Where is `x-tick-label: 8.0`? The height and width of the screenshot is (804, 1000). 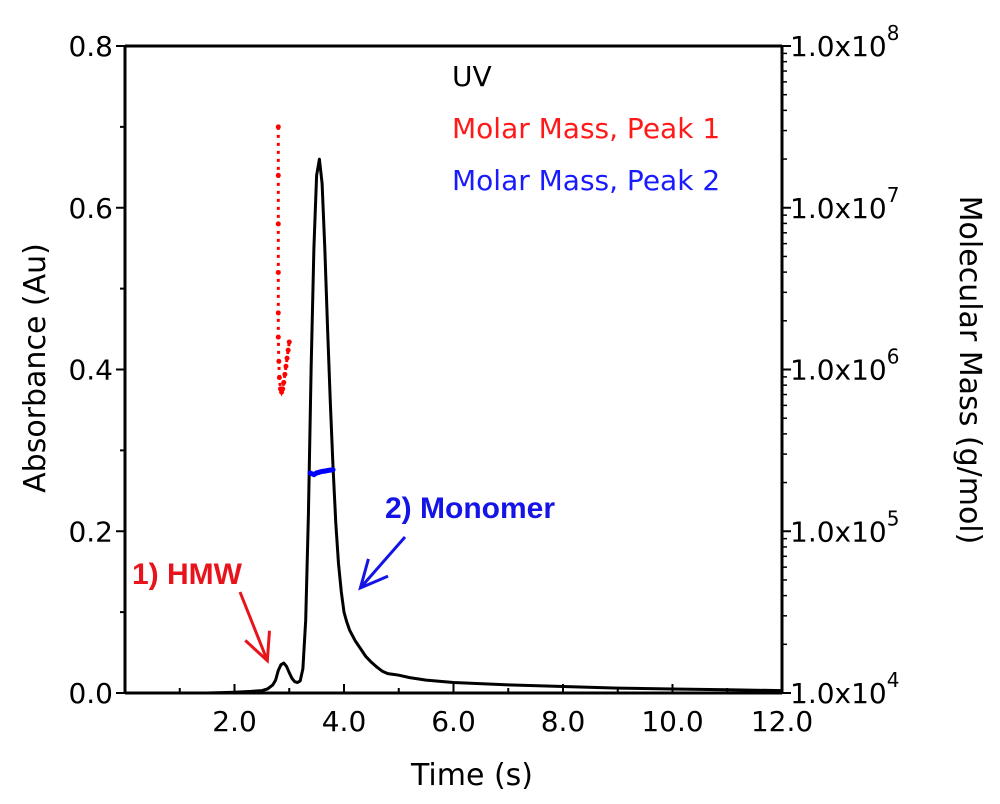 x-tick-label: 8.0 is located at coordinates (563, 721).